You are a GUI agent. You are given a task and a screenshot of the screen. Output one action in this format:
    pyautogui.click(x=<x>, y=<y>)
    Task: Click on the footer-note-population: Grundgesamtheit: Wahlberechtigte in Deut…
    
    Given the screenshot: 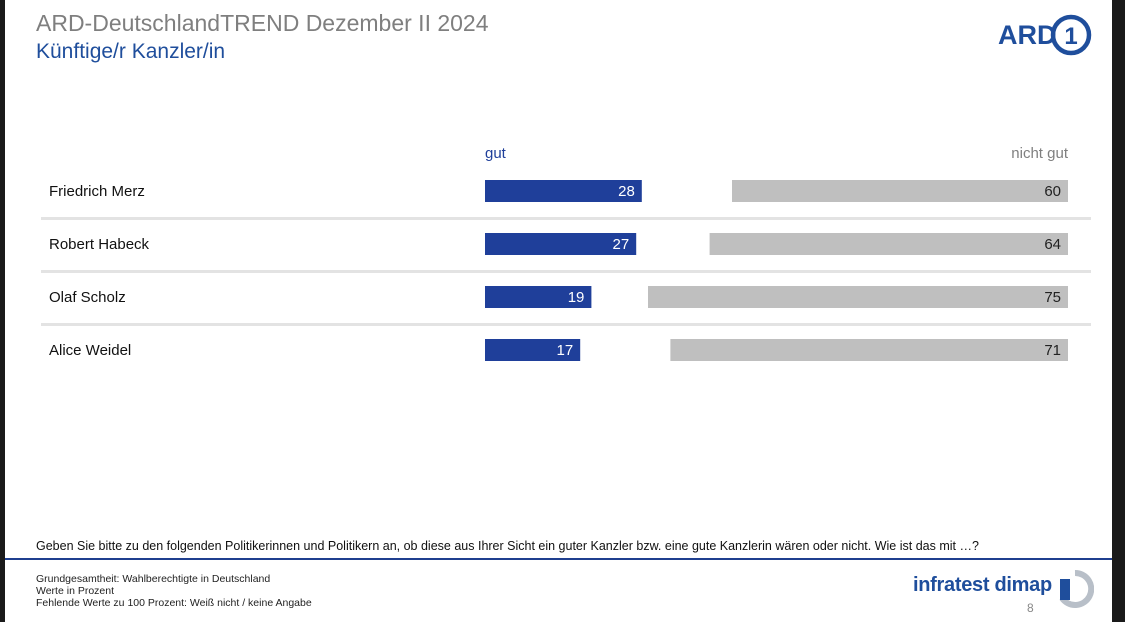 What is the action you would take?
    pyautogui.click(x=153, y=579)
    